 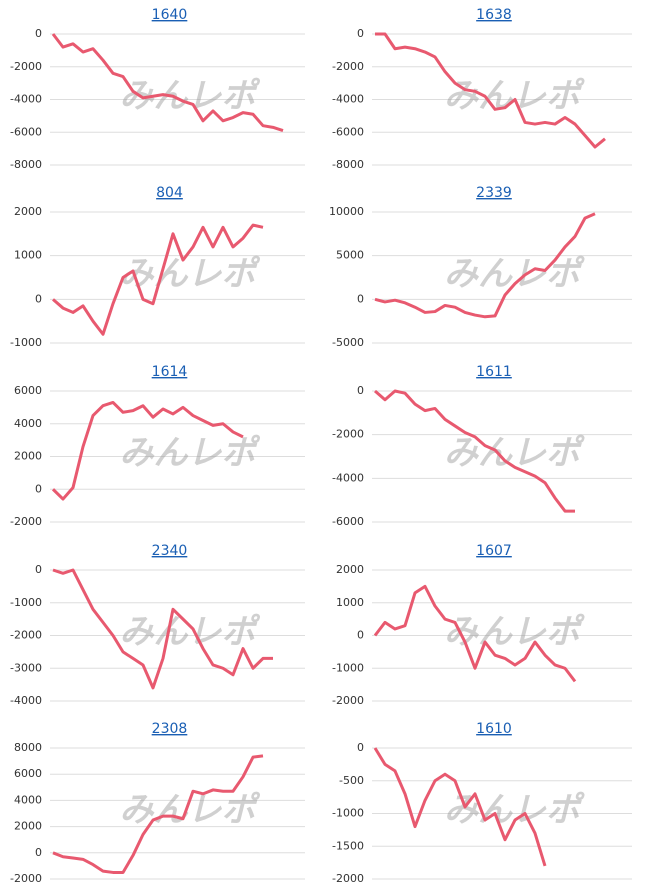 I want to click on y-tick-label: 8000, so click(x=28, y=747).